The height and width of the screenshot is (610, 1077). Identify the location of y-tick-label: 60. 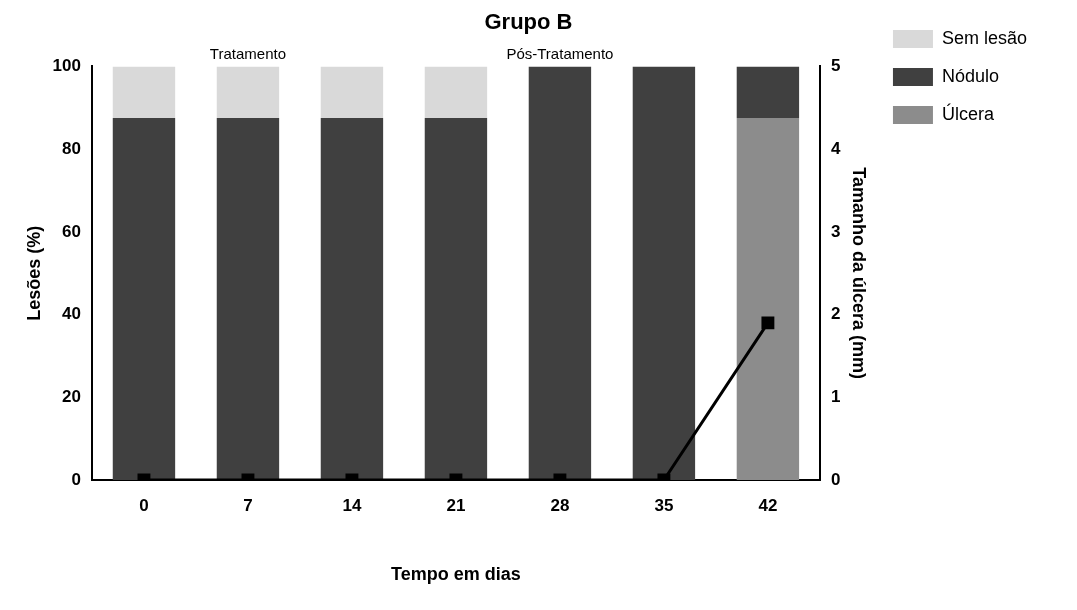
(71, 231).